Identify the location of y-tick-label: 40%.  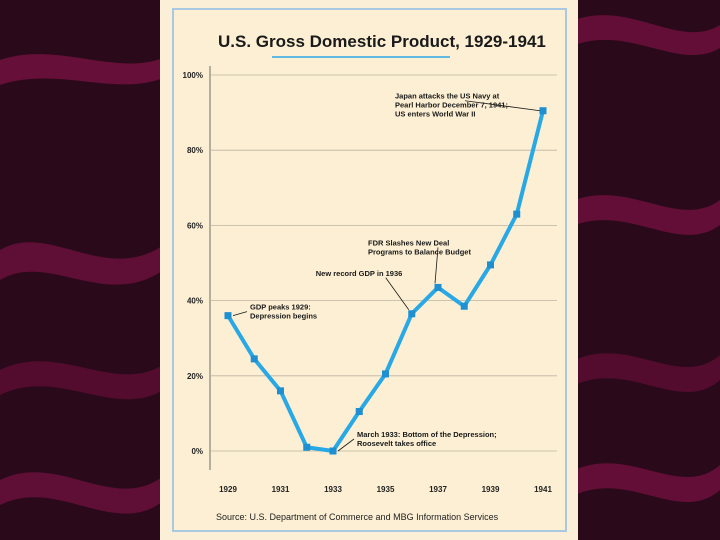
(195, 301).